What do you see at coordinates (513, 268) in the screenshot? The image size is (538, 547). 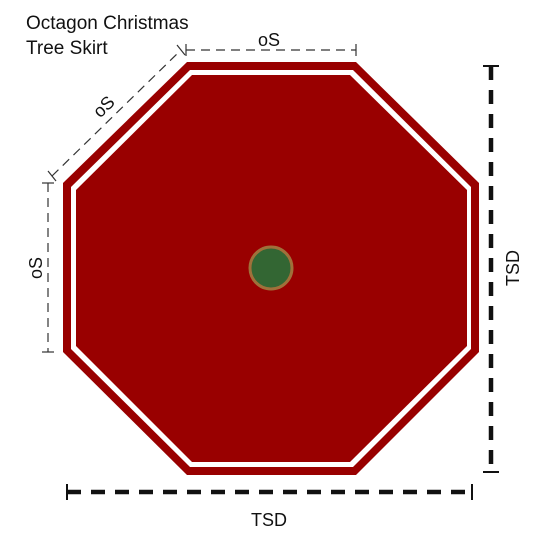 I see `right-tsd-label: TSD` at bounding box center [513, 268].